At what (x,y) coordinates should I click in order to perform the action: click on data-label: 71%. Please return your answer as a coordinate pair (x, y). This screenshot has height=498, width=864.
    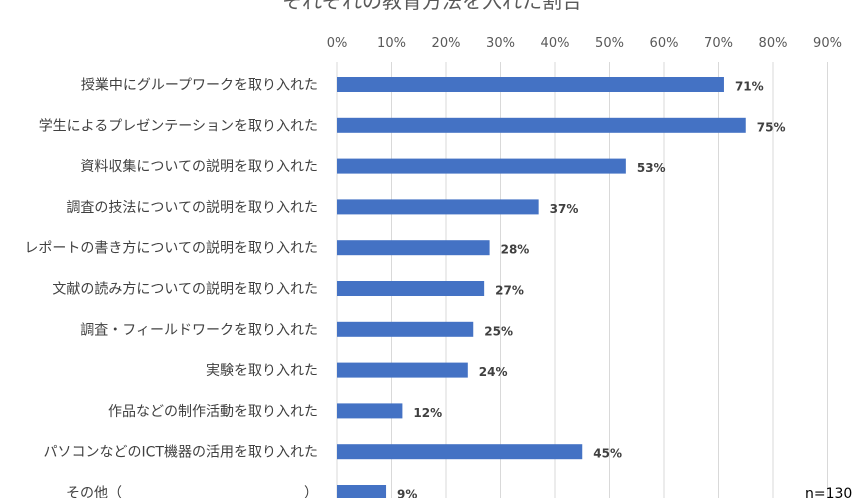
    Looking at the image, I should click on (749, 87).